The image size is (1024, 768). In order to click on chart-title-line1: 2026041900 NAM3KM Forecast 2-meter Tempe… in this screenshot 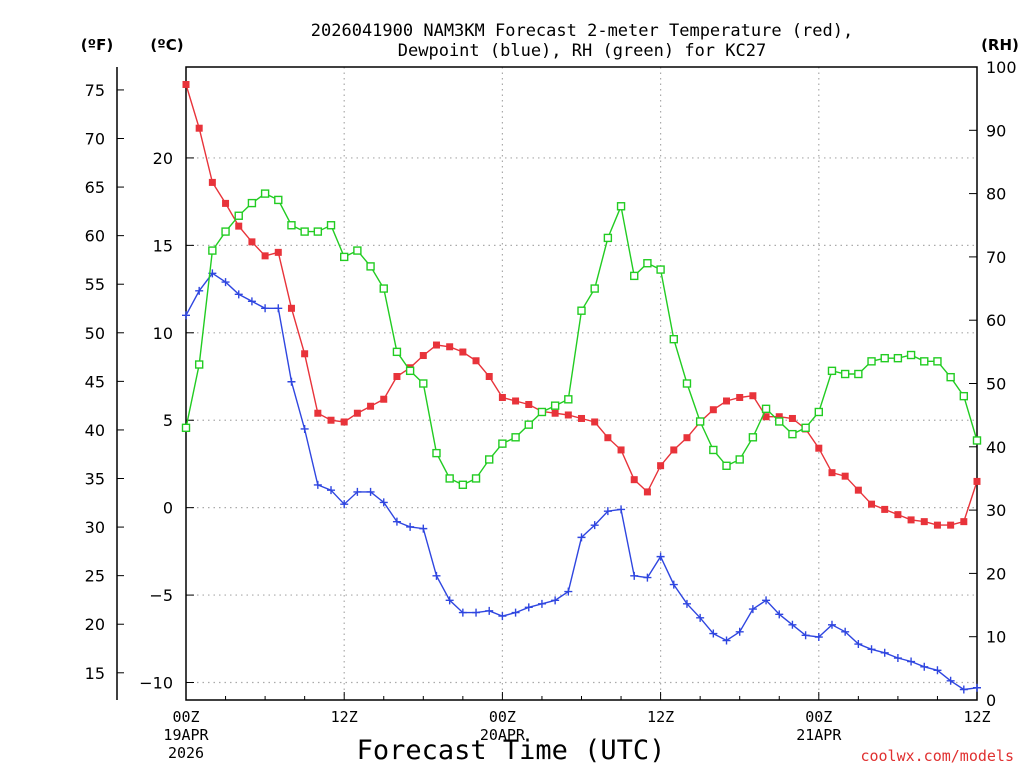, I will do `click(582, 31)`.